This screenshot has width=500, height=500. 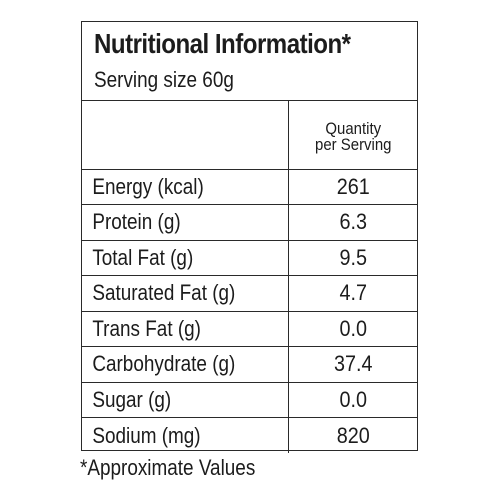 I want to click on nutrient-label: Protein (g), so click(x=136, y=222).